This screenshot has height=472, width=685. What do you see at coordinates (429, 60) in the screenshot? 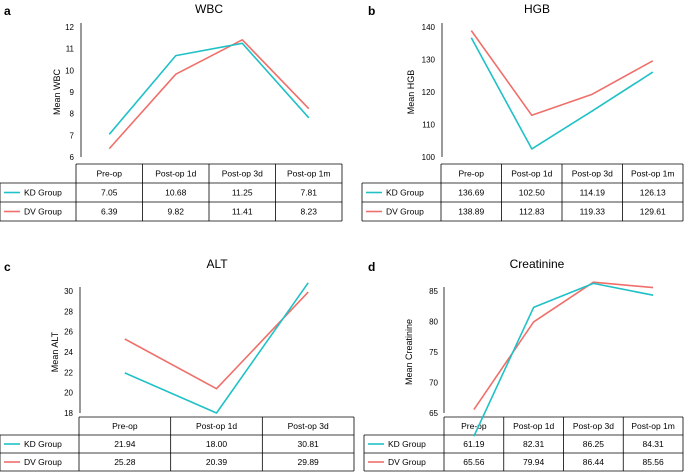
I see `y-tick-label: 130` at bounding box center [429, 60].